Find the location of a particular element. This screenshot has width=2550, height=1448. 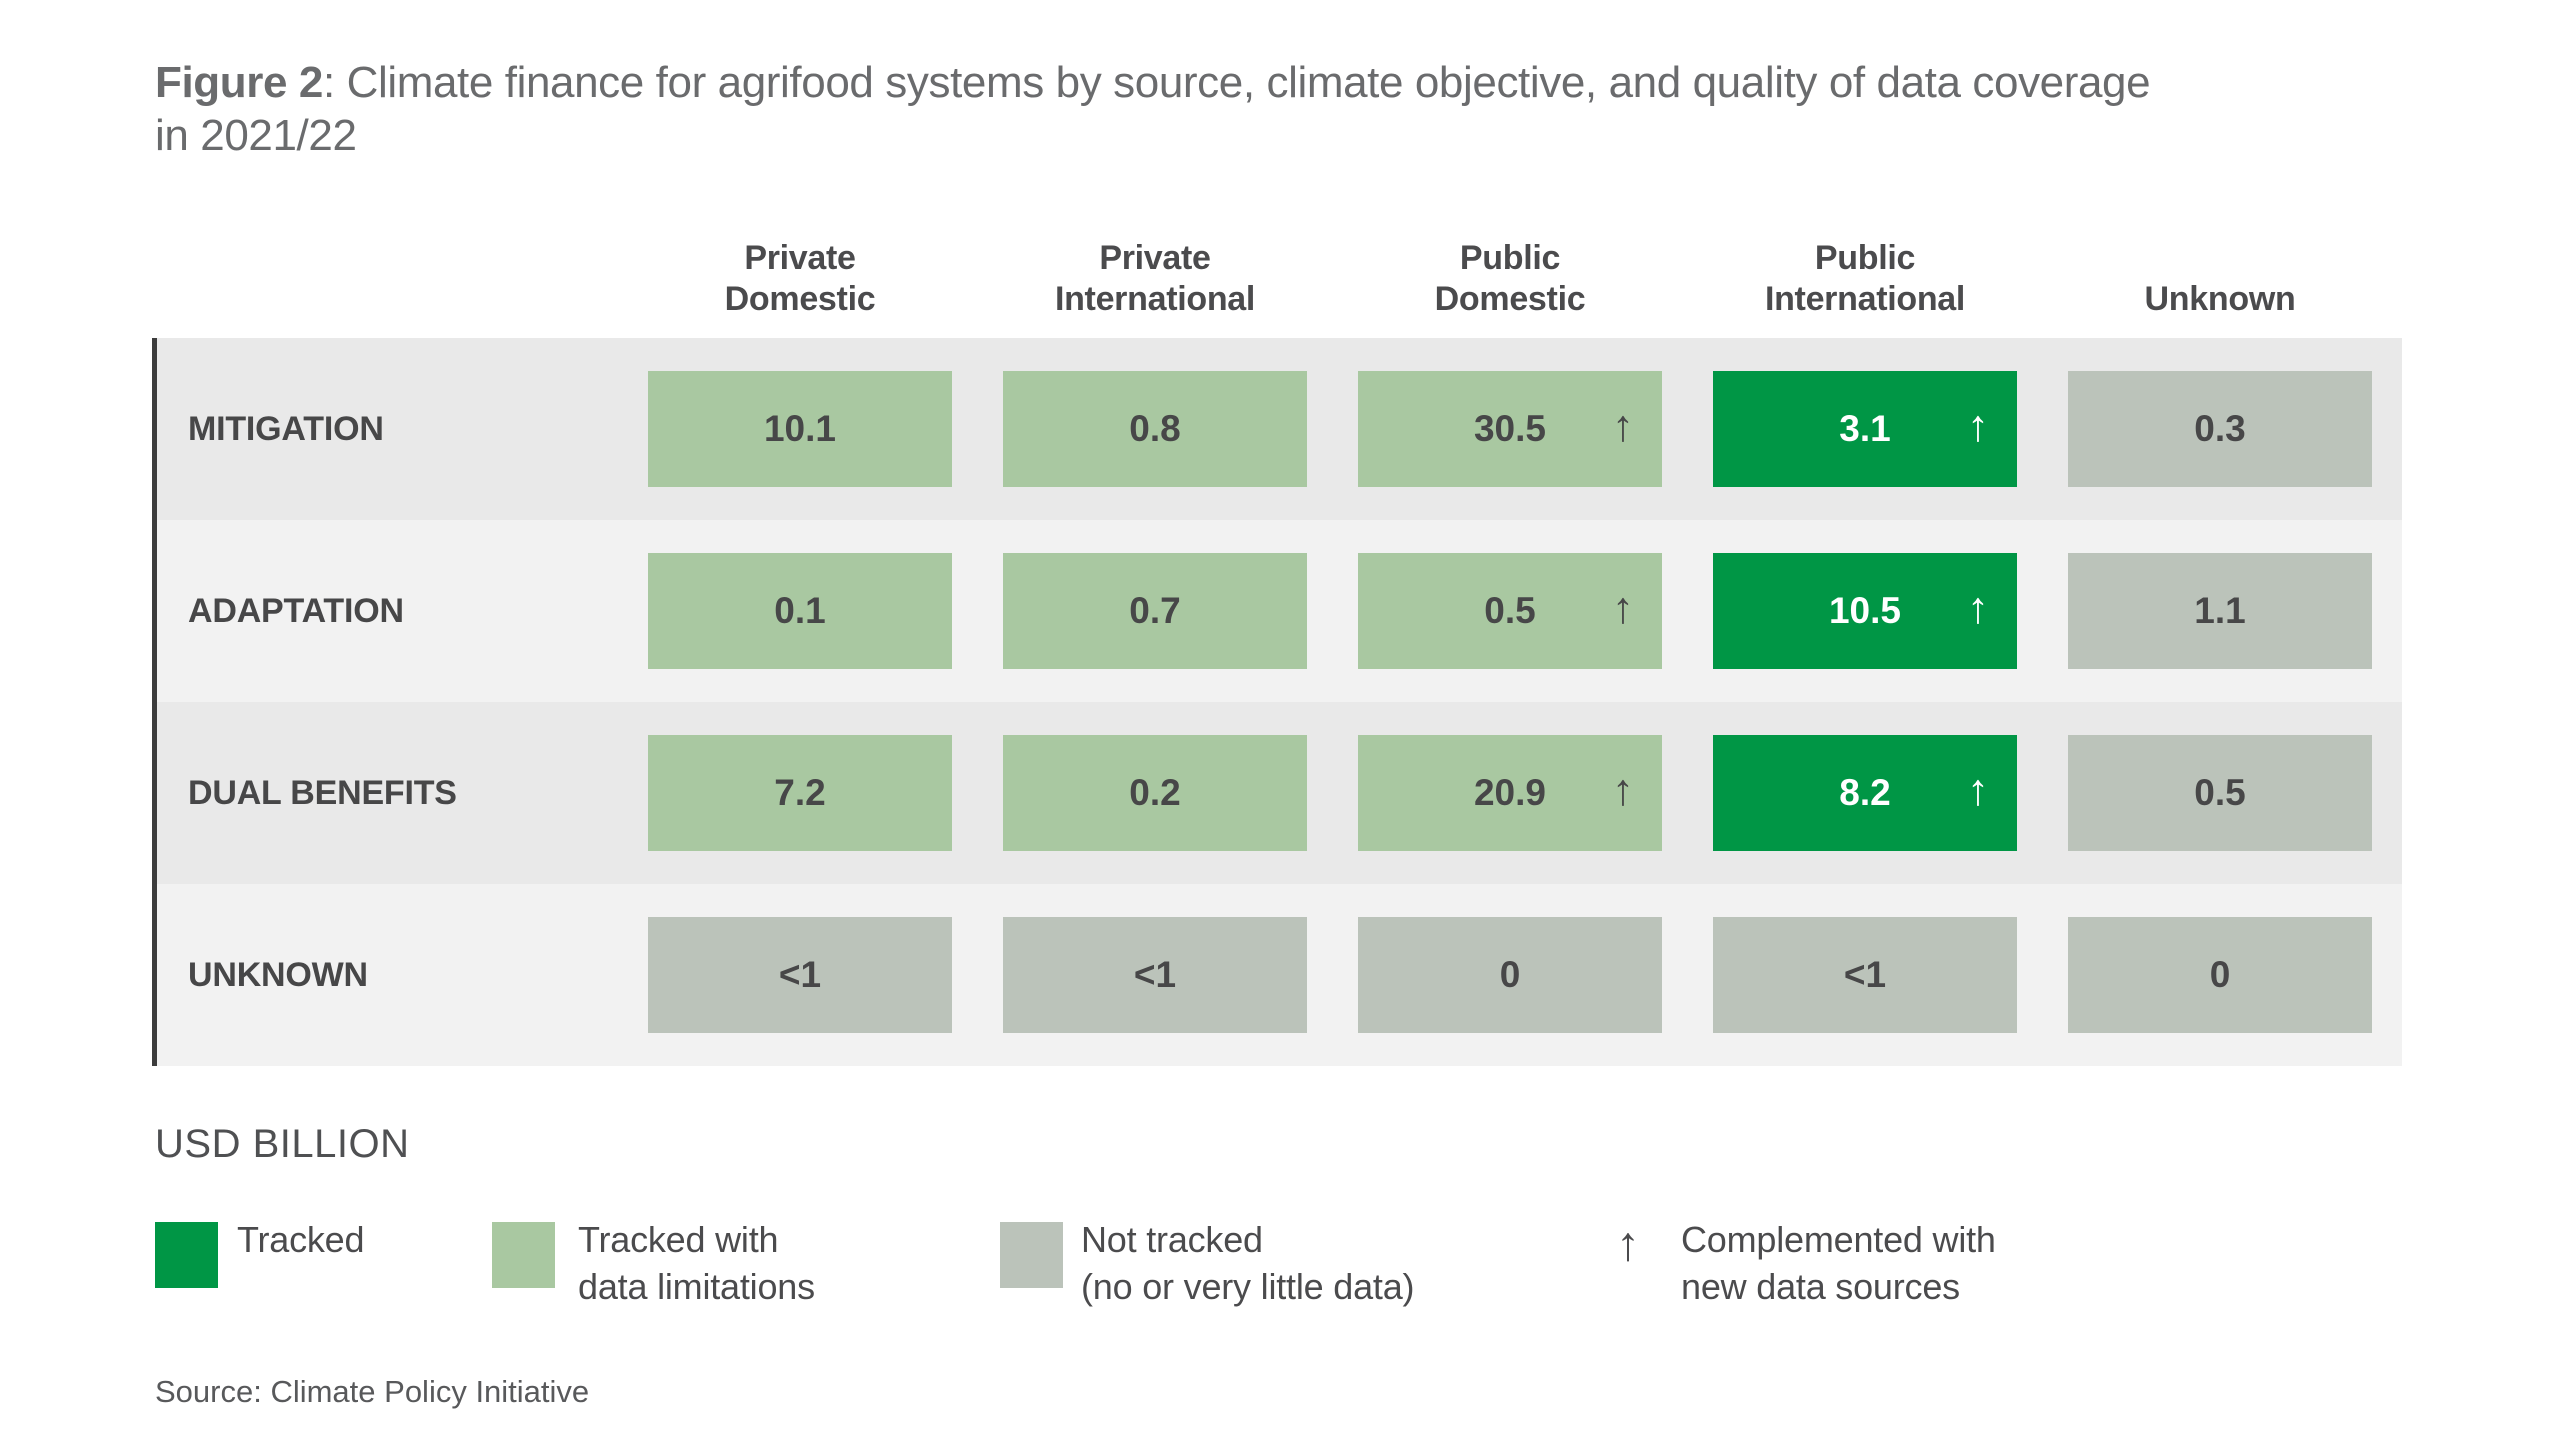

column-header-public-international: Public International is located at coordinates (1865, 278).